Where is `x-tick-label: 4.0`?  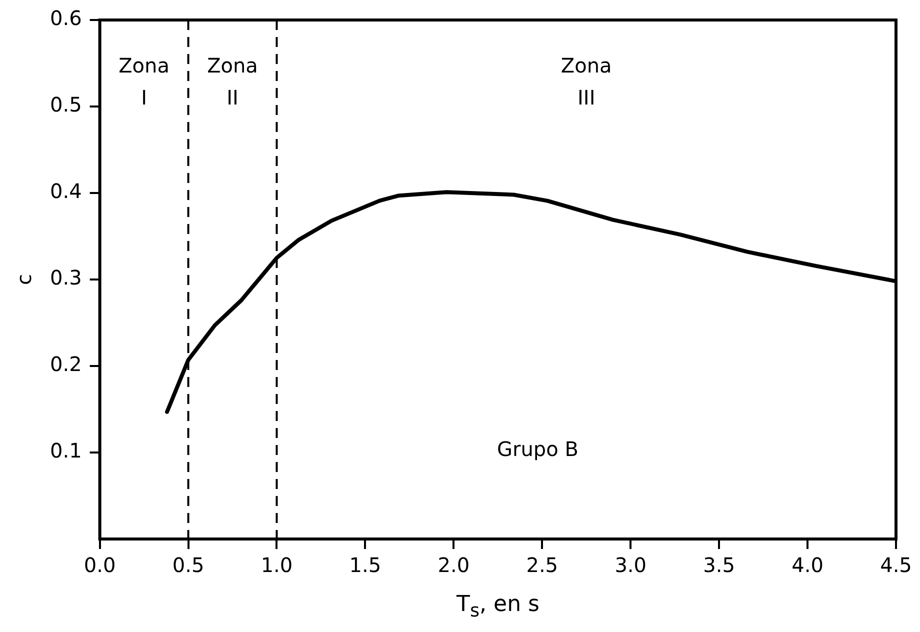
x-tick-label: 4.0 is located at coordinates (808, 565).